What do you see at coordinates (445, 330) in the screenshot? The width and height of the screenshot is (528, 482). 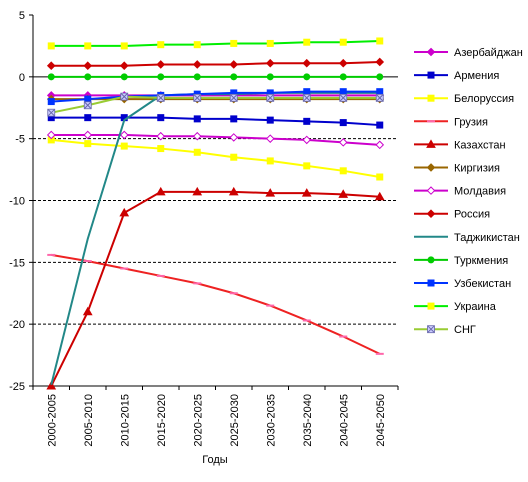 I see `legend-item: СНГ` at bounding box center [445, 330].